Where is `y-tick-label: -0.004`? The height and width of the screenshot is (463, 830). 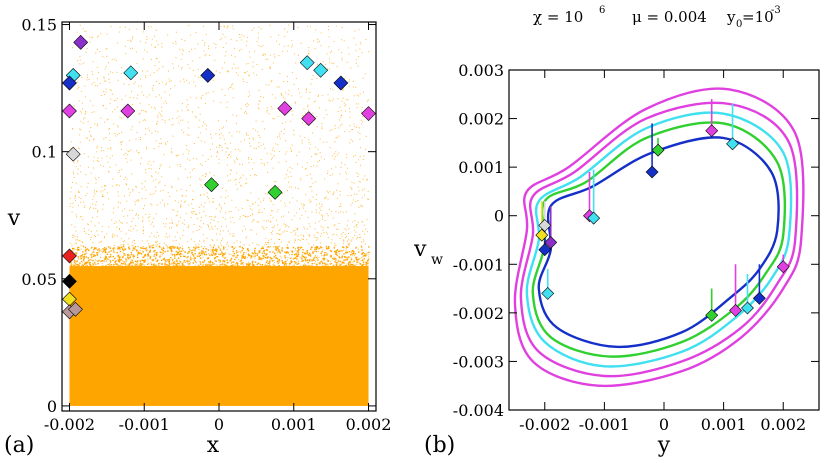 y-tick-label: -0.004 is located at coordinates (478, 410).